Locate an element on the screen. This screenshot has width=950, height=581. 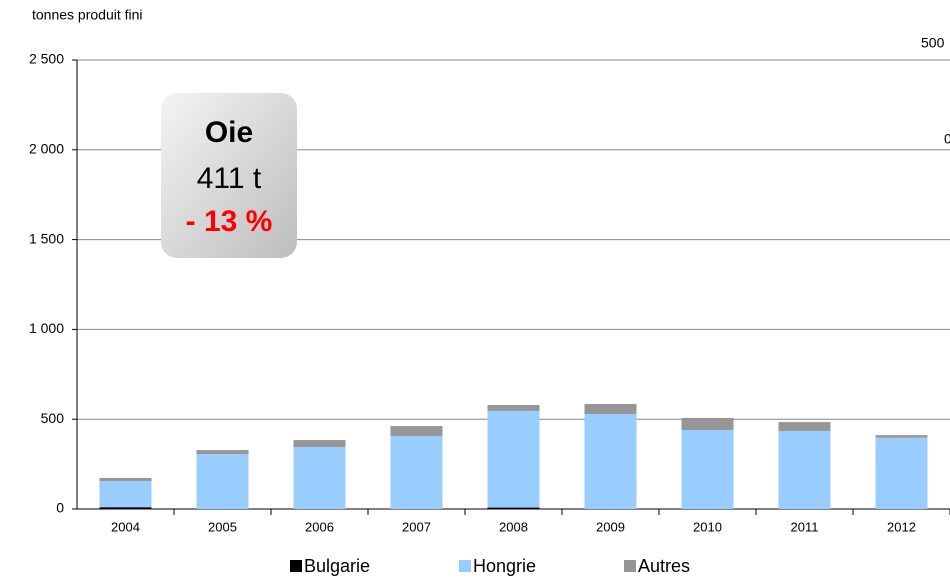
y-tick-label: 2 000 is located at coordinates (46, 149).